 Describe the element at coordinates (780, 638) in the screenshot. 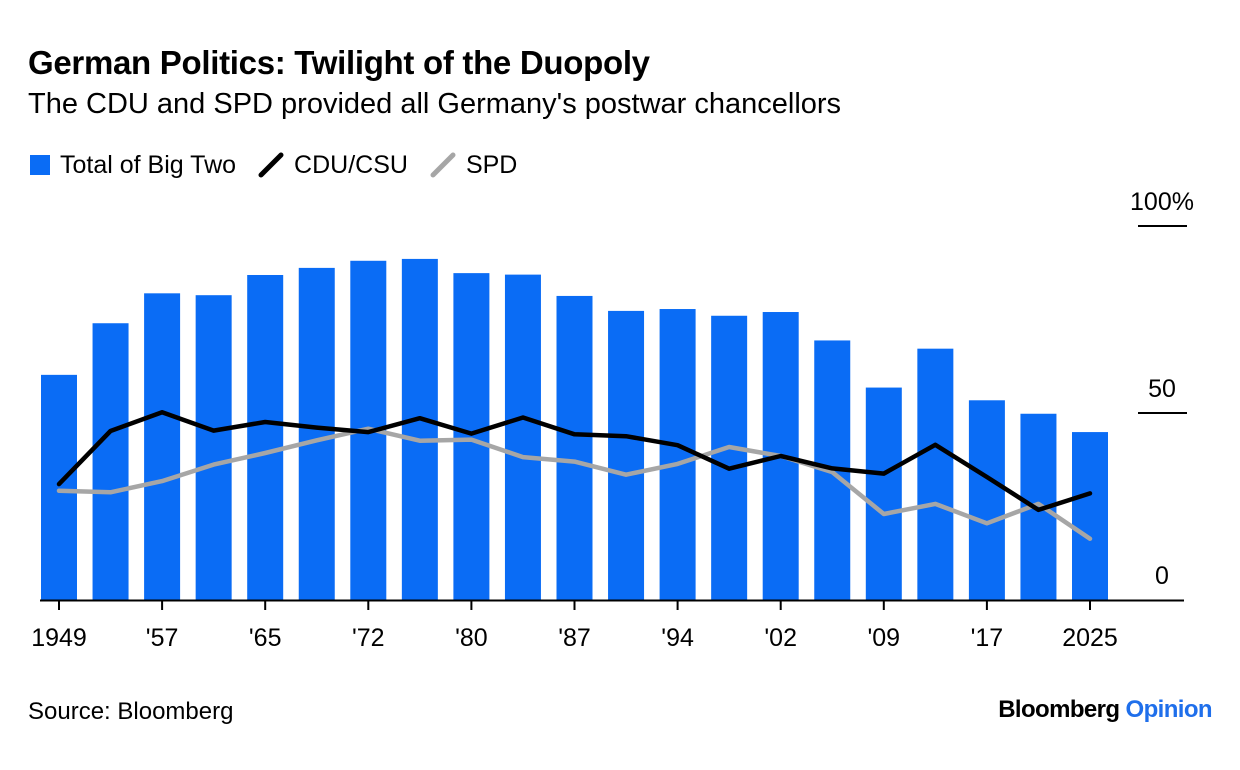

I see `x-tick-label-2002: '02` at that location.